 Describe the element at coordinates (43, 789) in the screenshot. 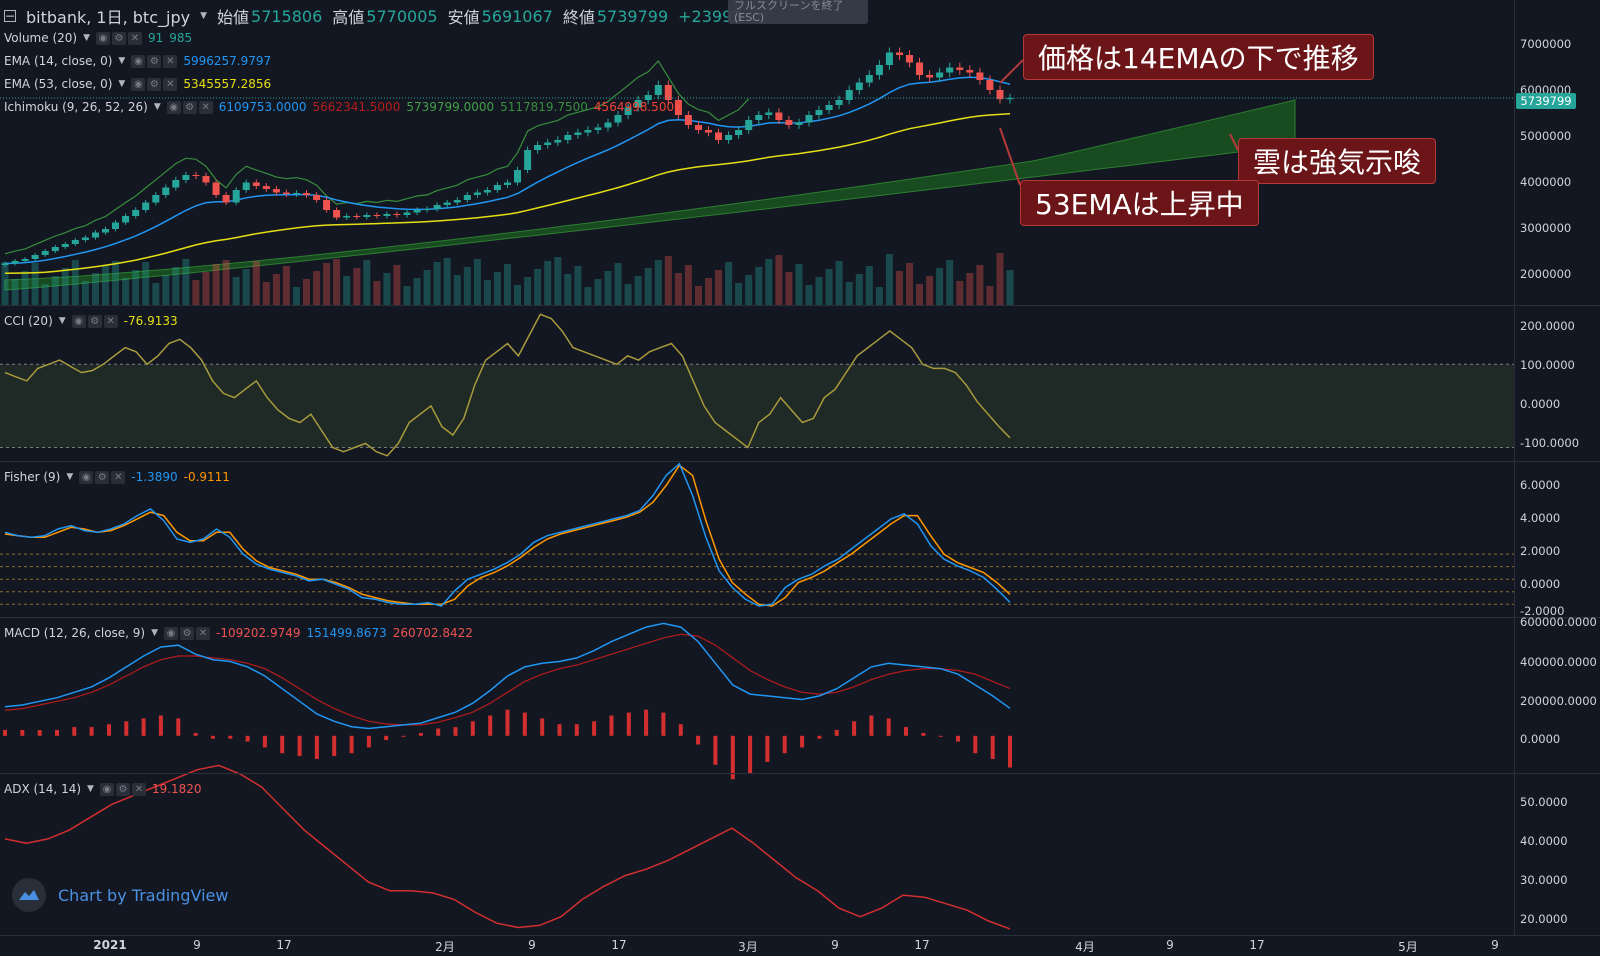

I see `legend-adx-name: ADX (14, 14)` at that location.